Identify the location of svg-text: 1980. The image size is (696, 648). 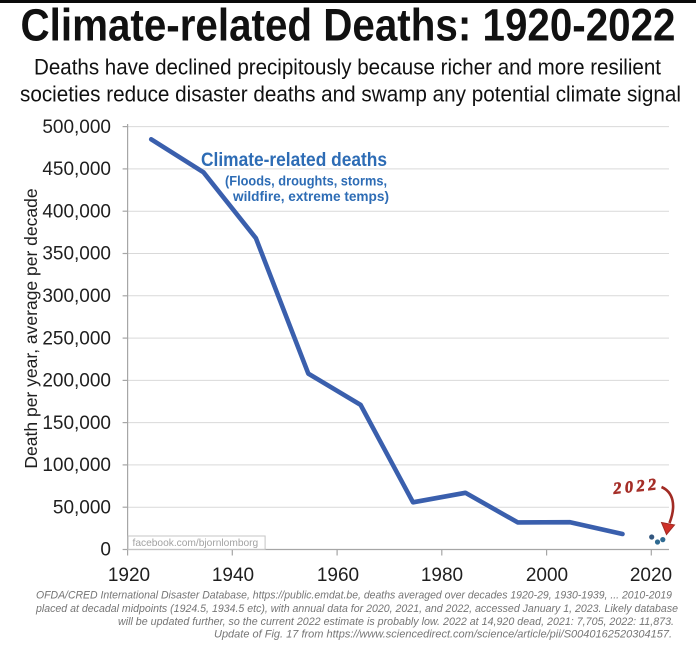
(442, 575).